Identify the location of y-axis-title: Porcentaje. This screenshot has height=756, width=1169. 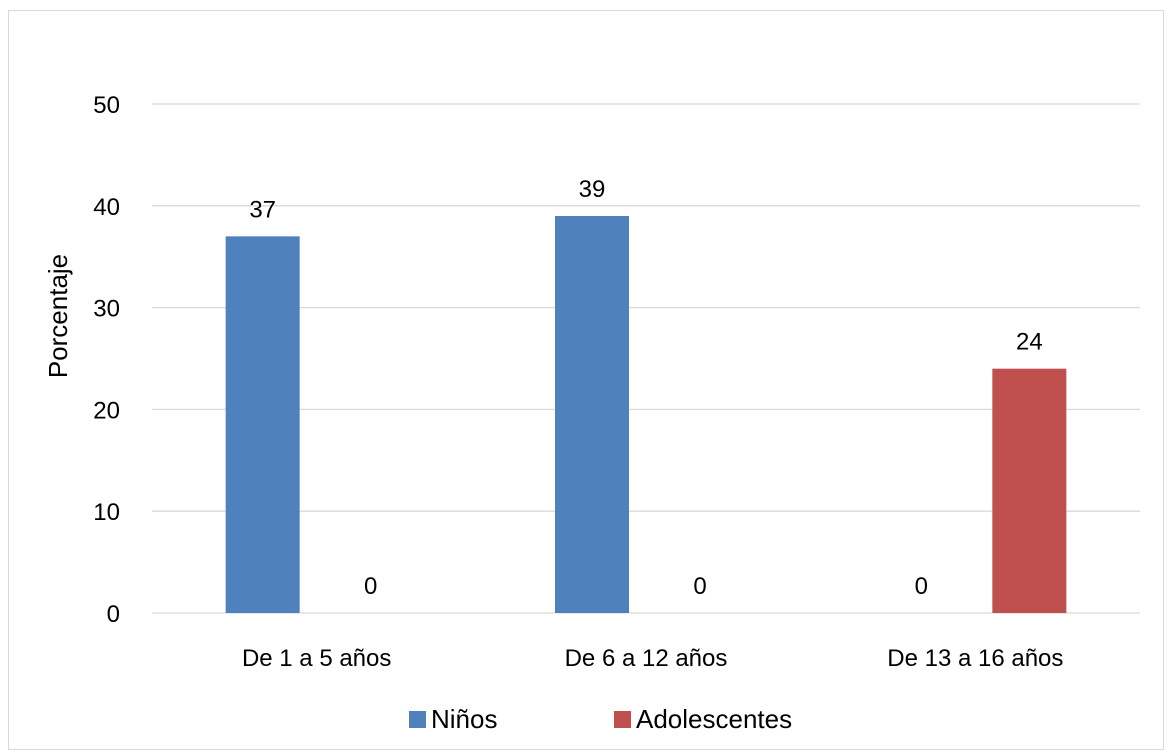
(58, 316).